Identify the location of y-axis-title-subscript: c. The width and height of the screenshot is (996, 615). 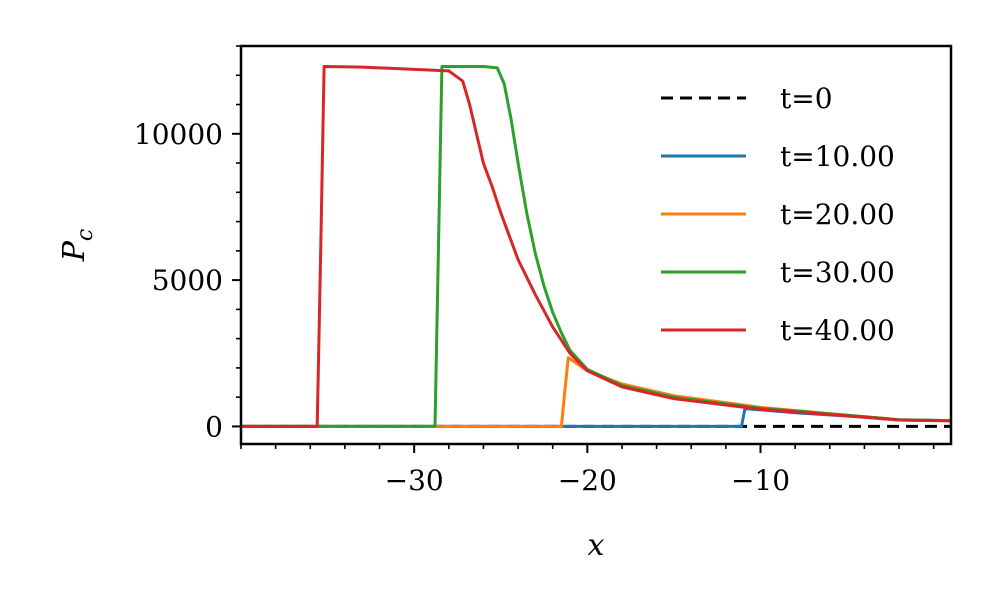
(85, 235).